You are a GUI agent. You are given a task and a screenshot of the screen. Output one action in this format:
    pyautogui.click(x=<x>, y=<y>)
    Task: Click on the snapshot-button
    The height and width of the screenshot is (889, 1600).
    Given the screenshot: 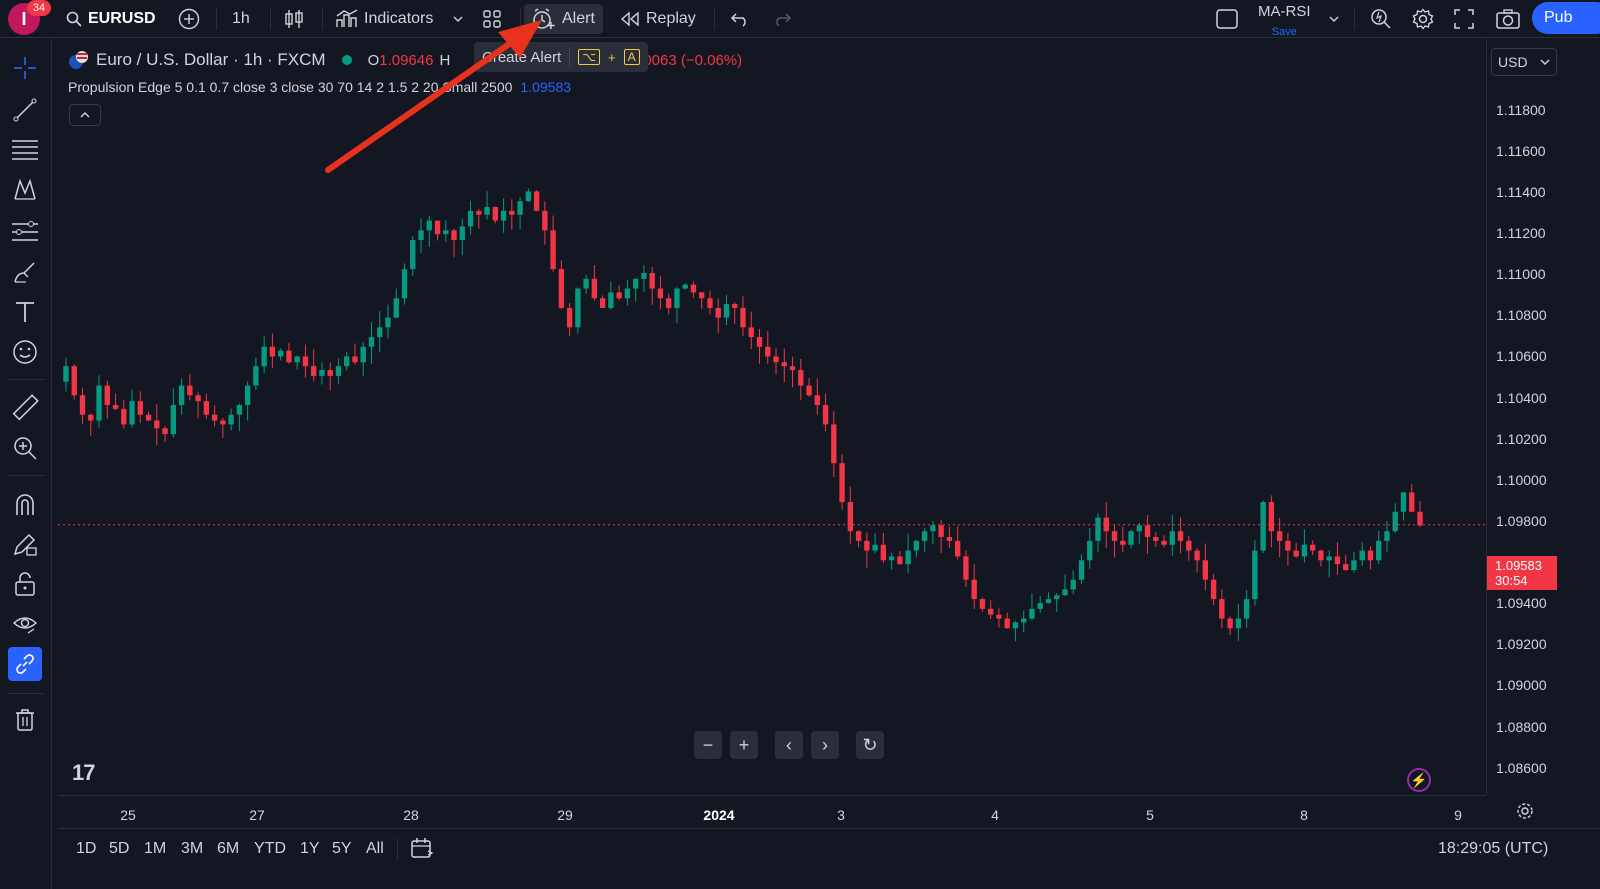 What is the action you would take?
    pyautogui.click(x=1508, y=19)
    